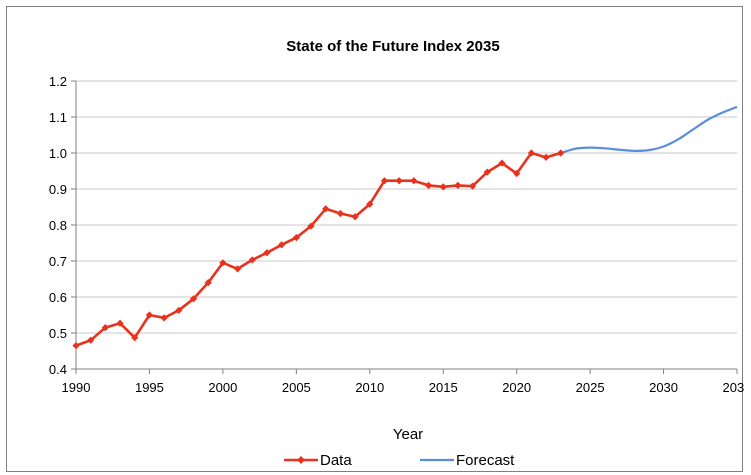 This screenshot has height=475, width=751. I want to click on y-tick-label: 0.9, so click(58, 189).